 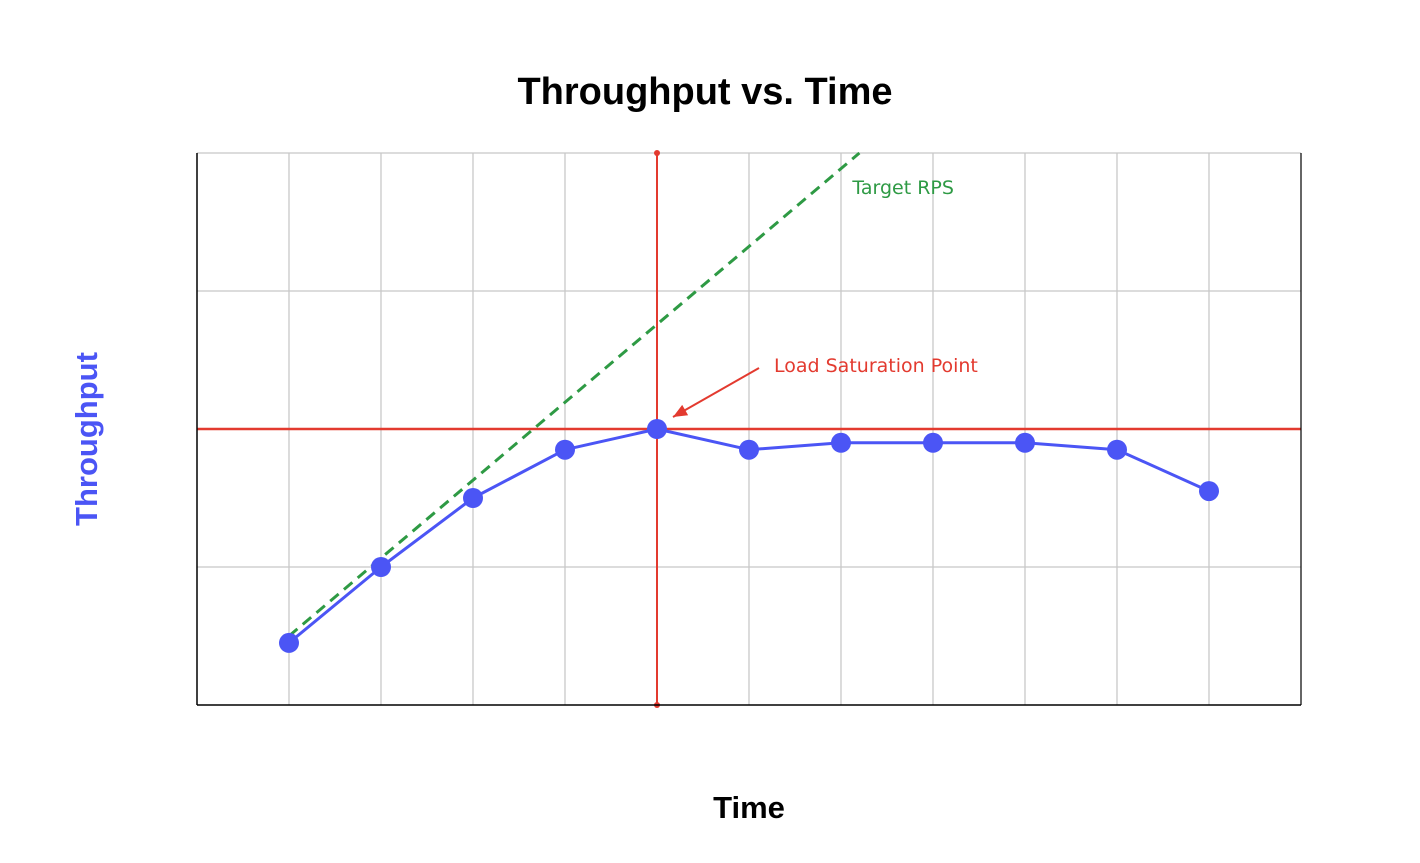 What do you see at coordinates (657, 153) in the screenshot?
I see `saturation-line-top-marker` at bounding box center [657, 153].